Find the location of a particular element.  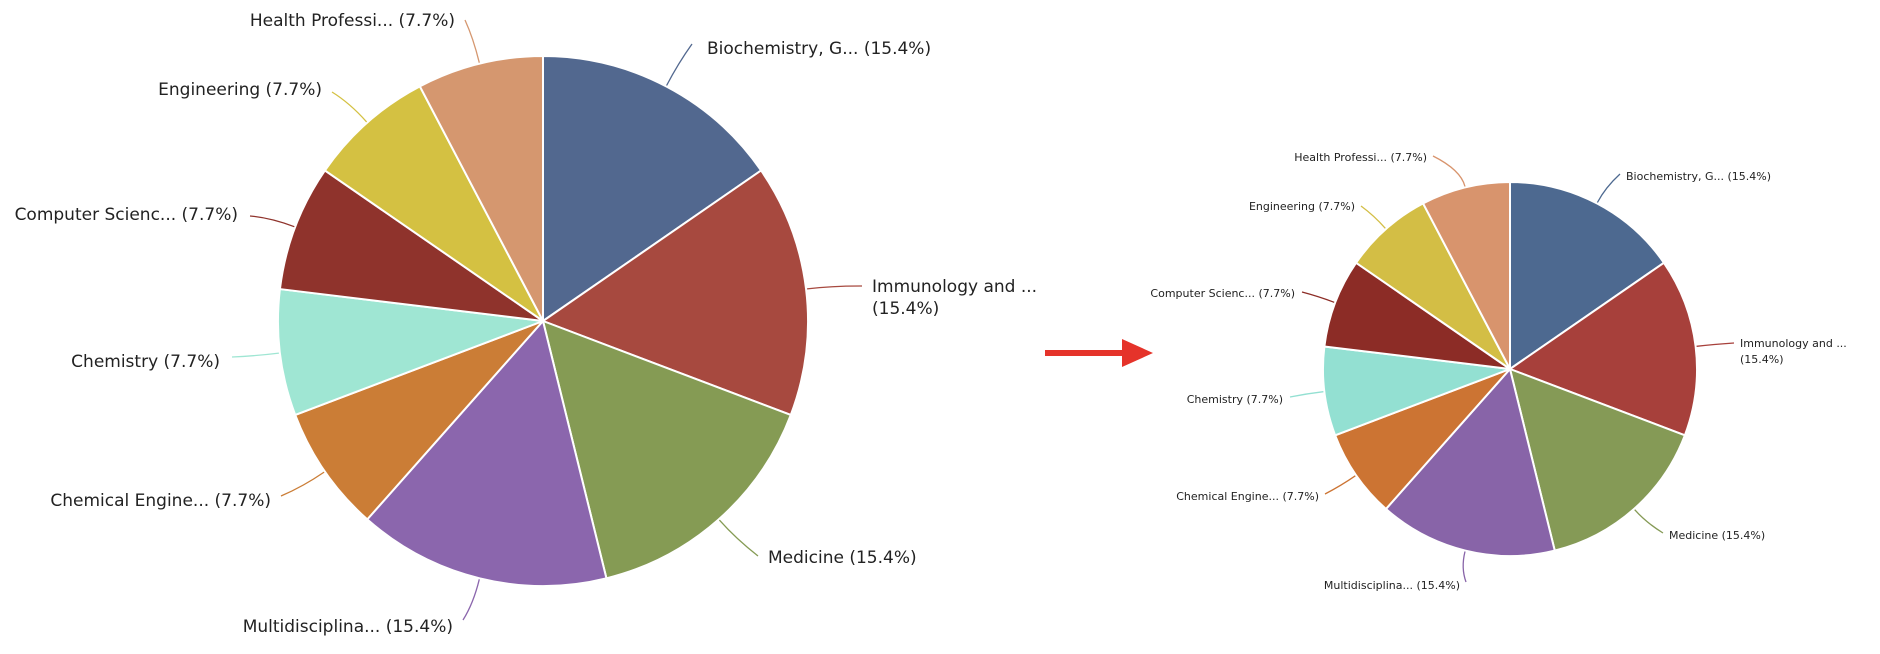

pie-slice-engineering is located at coordinates (433, 203).